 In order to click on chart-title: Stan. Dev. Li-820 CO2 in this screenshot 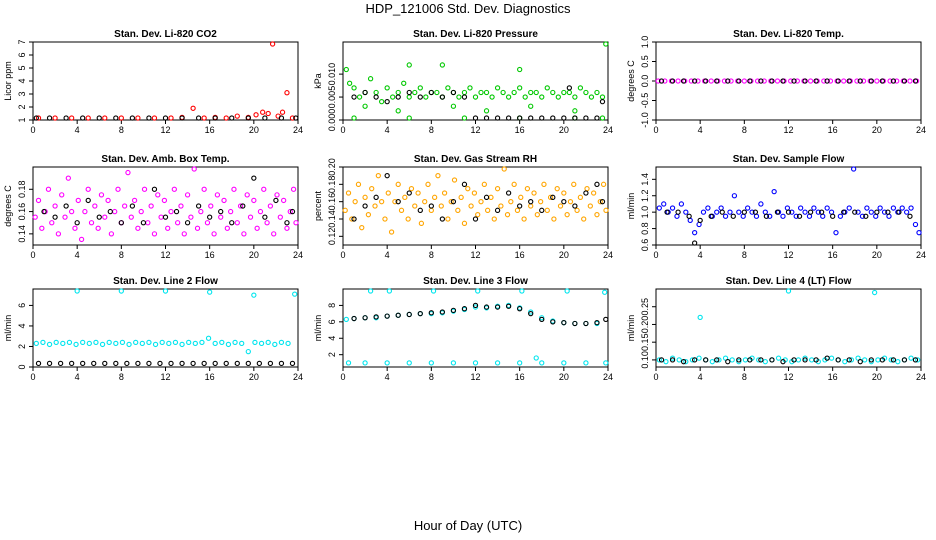, I will do `click(165, 34)`.